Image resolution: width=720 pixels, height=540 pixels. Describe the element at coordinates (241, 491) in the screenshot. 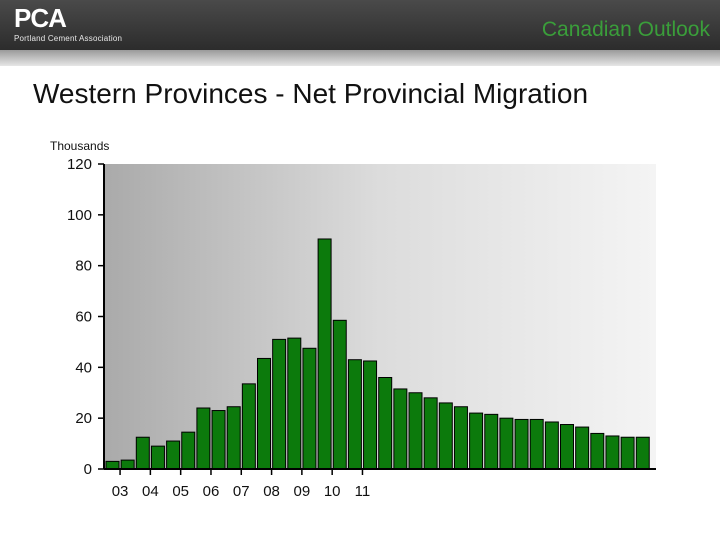

I see `x-tick-label: 07` at that location.